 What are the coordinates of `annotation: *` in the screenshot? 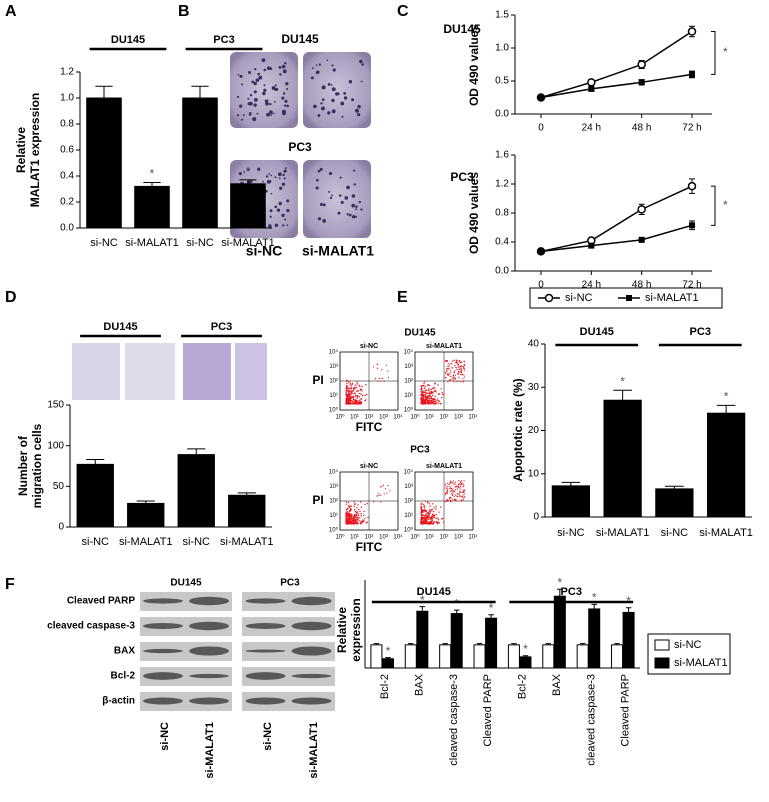 It's located at (725, 52).